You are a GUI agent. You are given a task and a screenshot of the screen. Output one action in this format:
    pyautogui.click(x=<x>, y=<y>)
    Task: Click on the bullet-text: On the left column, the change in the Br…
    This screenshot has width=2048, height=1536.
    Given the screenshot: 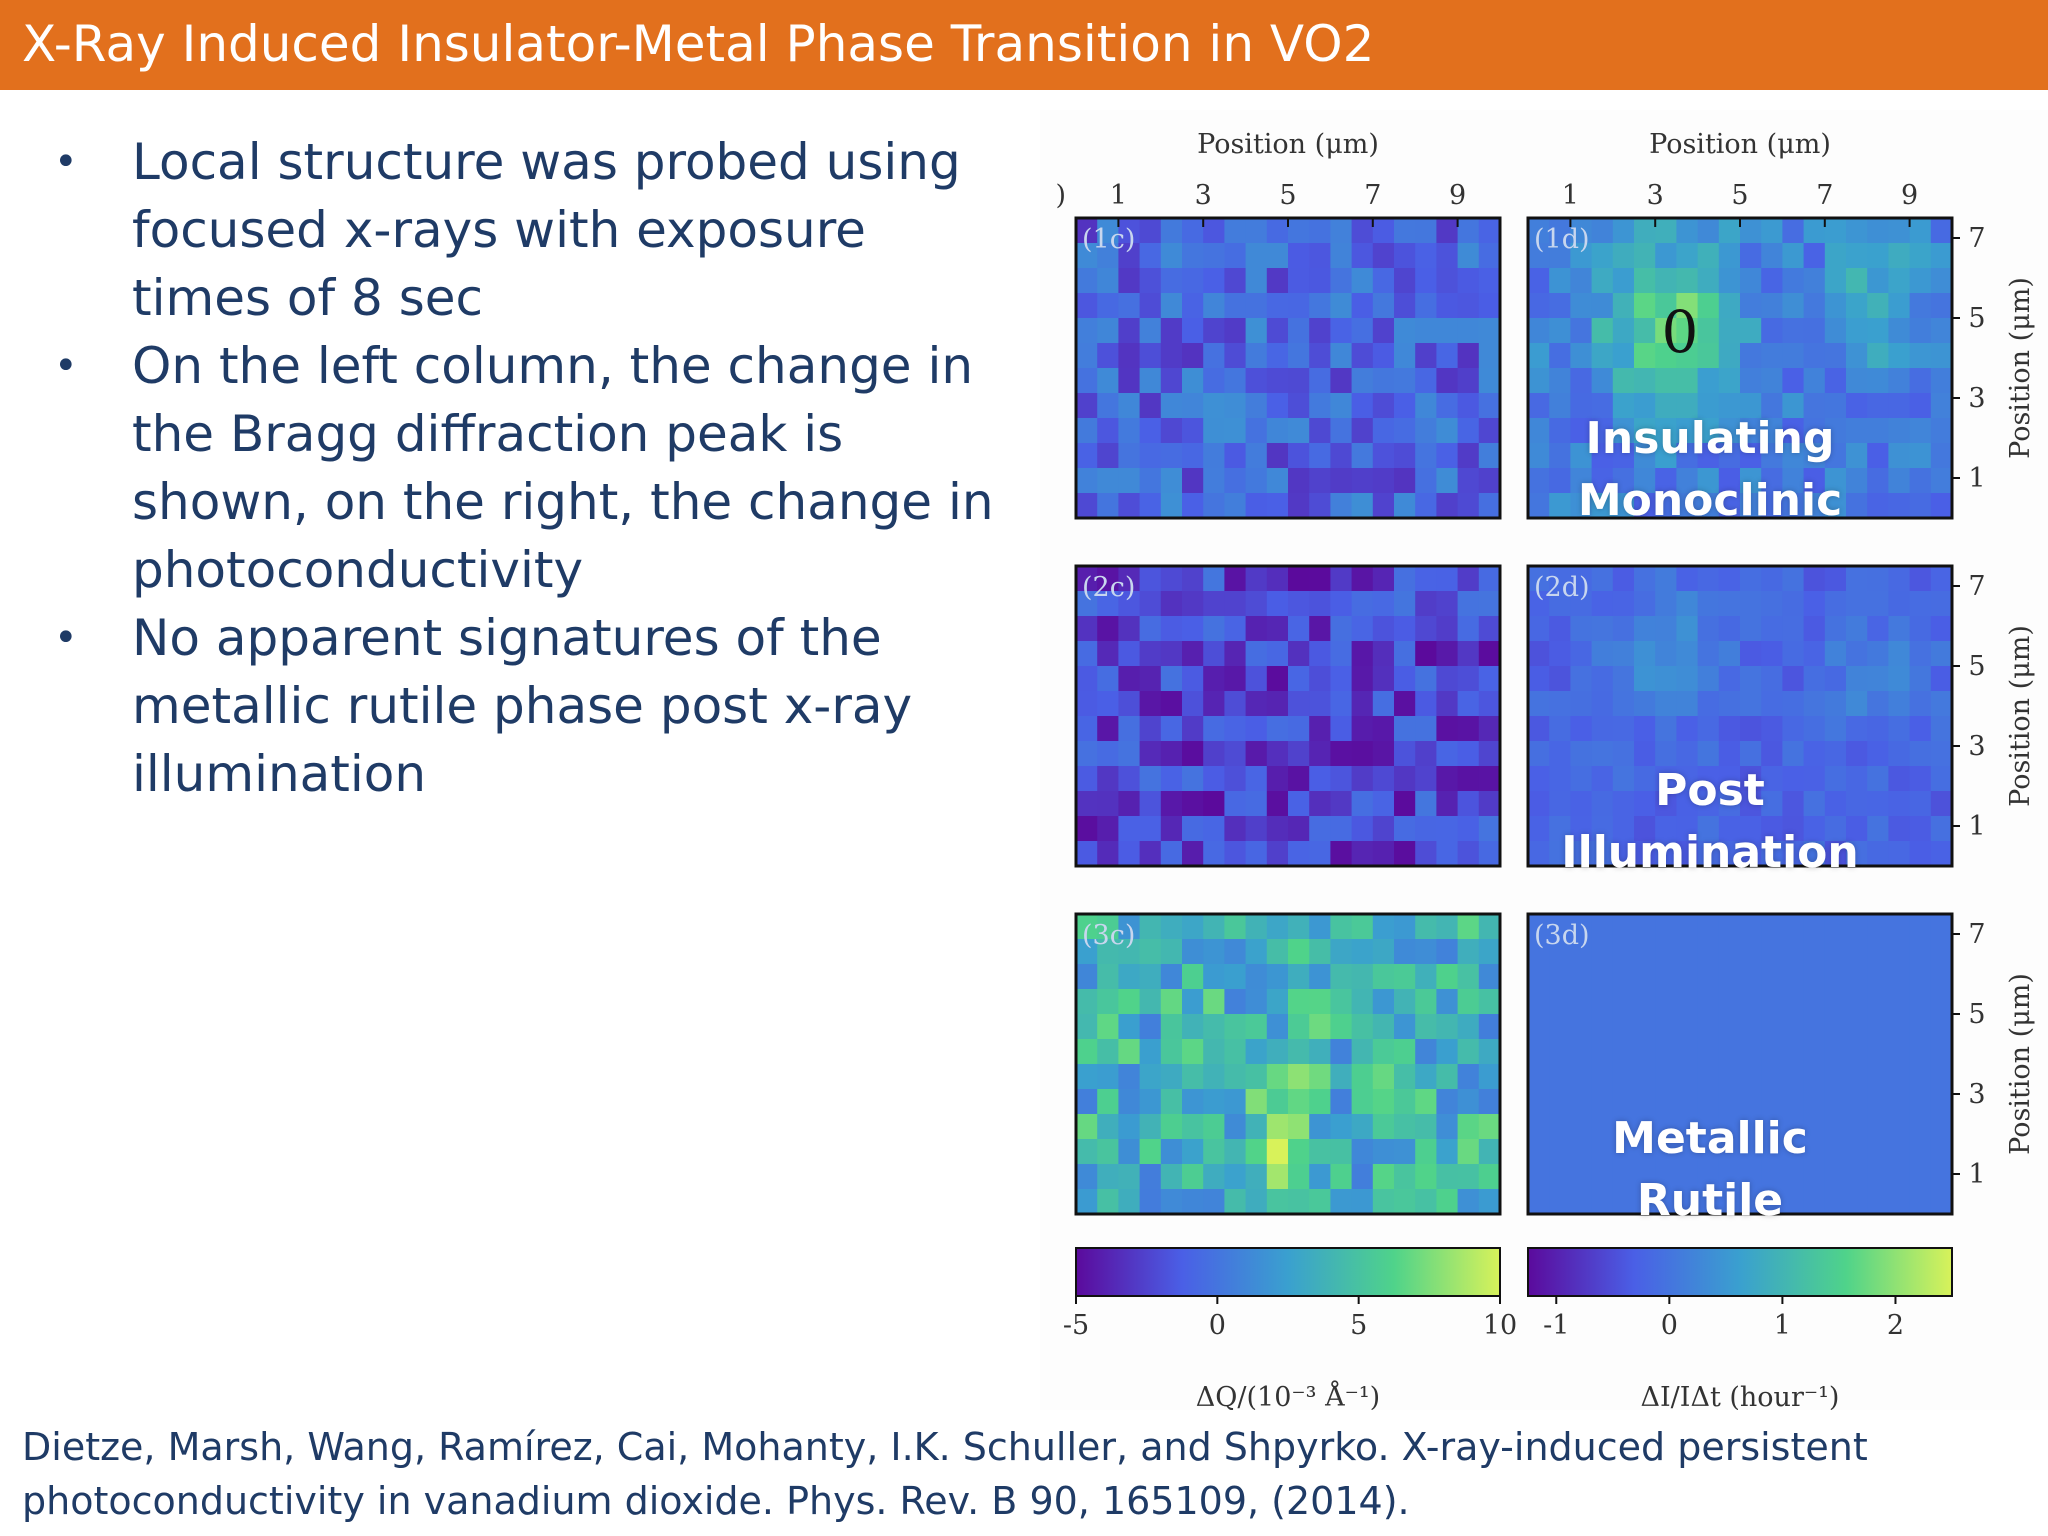 What is the action you would take?
    pyautogui.click(x=563, y=468)
    